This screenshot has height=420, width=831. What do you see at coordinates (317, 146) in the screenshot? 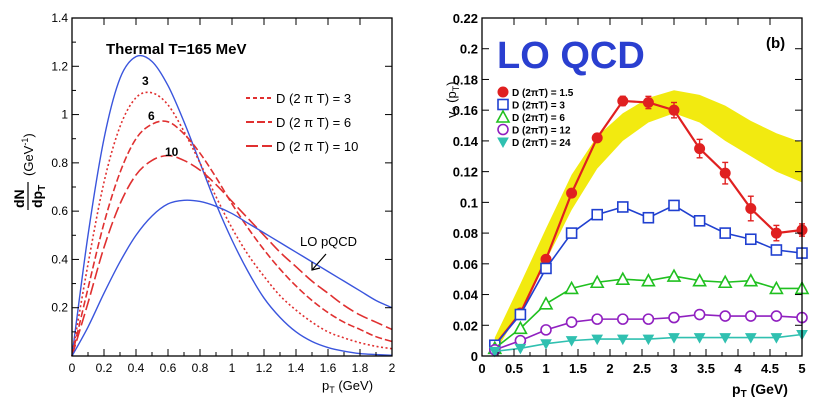
I see `legend-label-d10: D (2 π T) = 10` at bounding box center [317, 146].